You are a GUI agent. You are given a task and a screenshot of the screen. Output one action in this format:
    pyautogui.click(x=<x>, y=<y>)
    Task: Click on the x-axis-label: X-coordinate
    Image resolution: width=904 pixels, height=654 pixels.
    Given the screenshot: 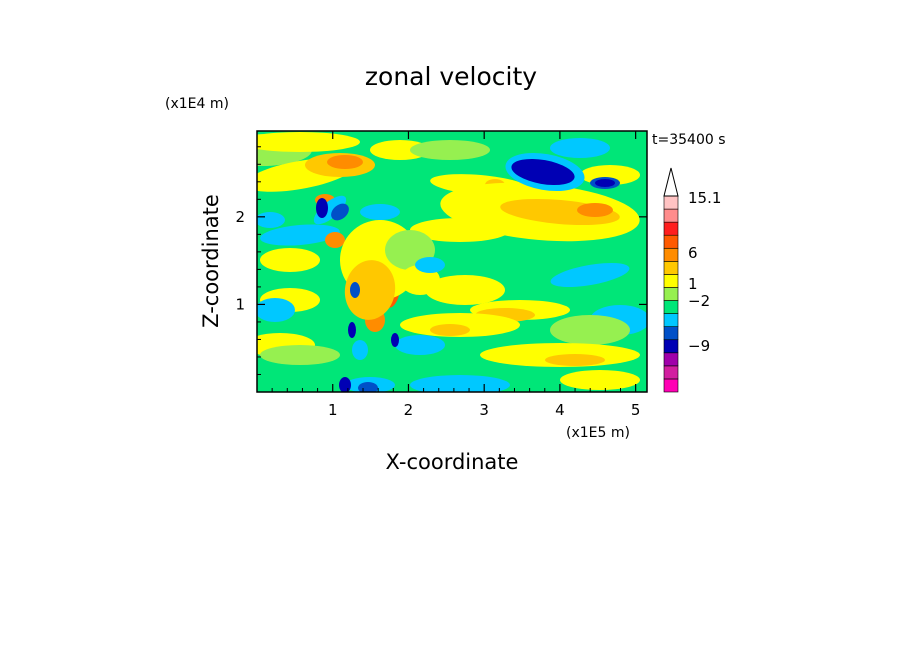 What is the action you would take?
    pyautogui.click(x=452, y=462)
    